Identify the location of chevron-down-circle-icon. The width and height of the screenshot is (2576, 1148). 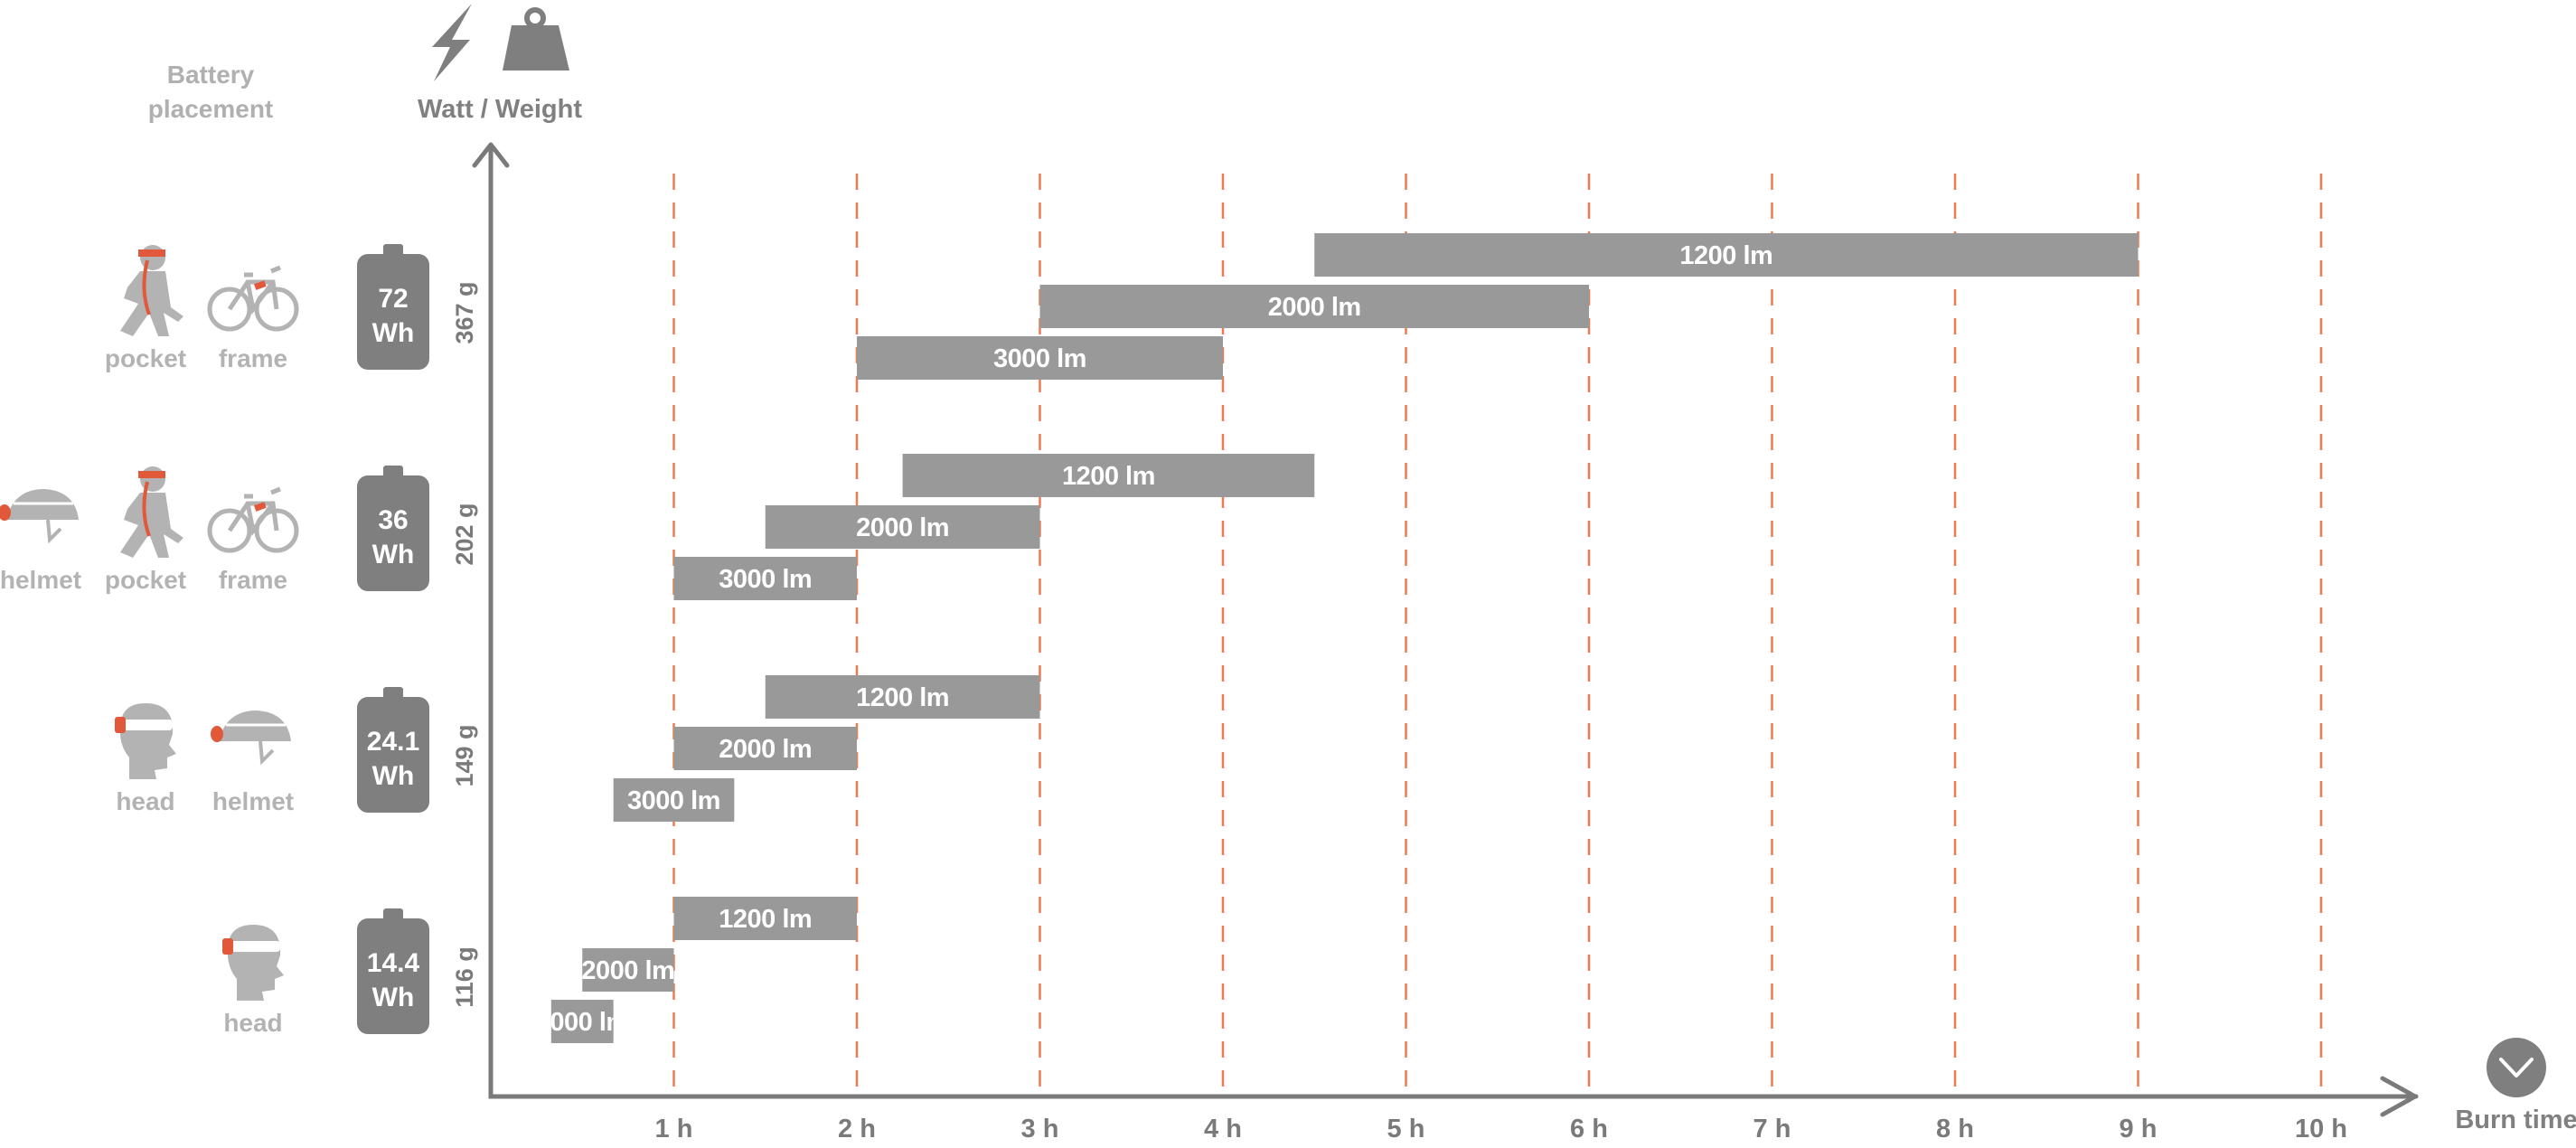
(2516, 1067).